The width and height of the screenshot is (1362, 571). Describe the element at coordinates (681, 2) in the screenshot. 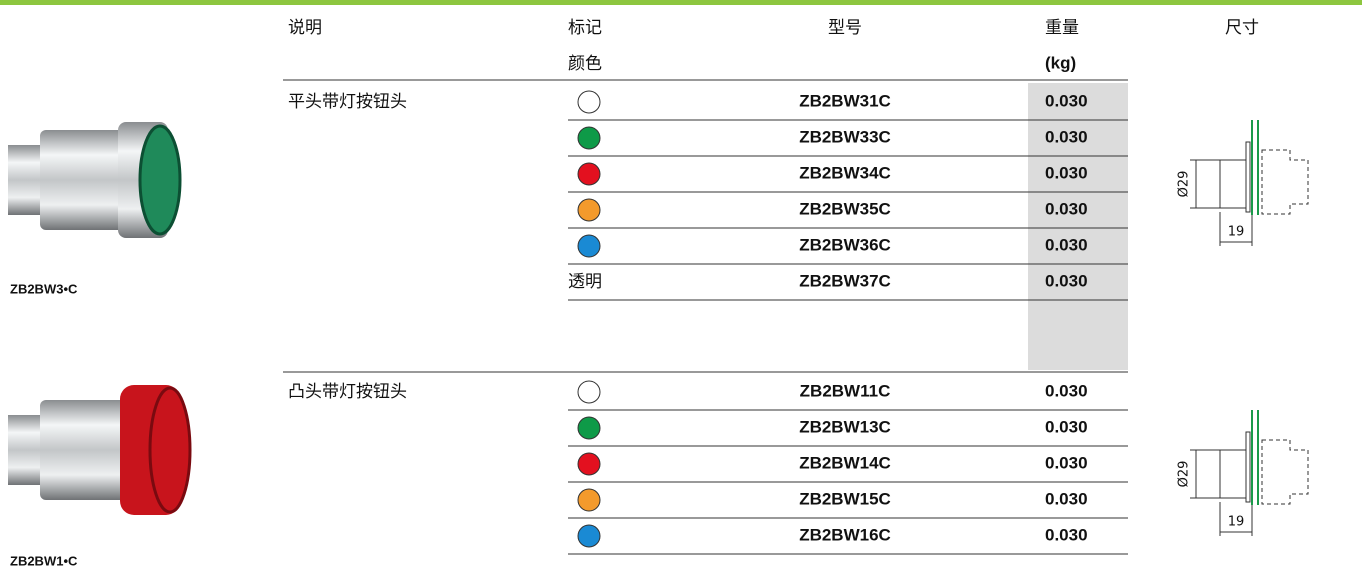

I see `top-bar` at that location.